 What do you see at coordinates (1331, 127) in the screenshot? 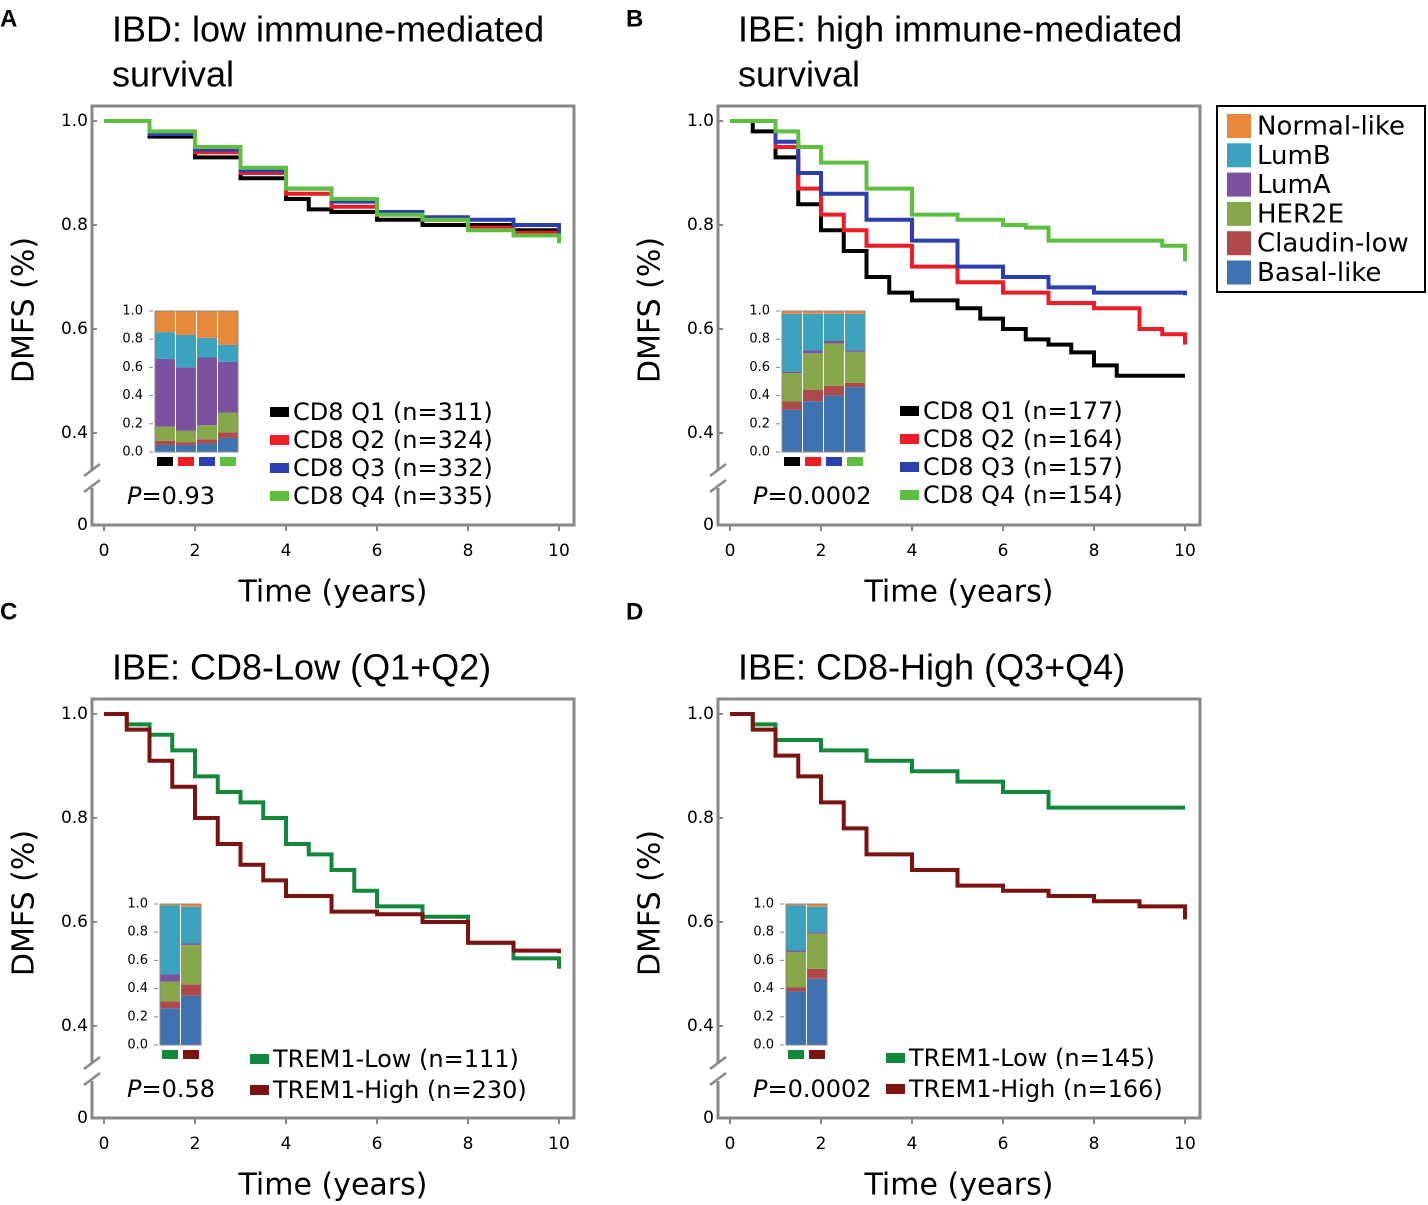
I see `legend-label: Normal-like` at bounding box center [1331, 127].